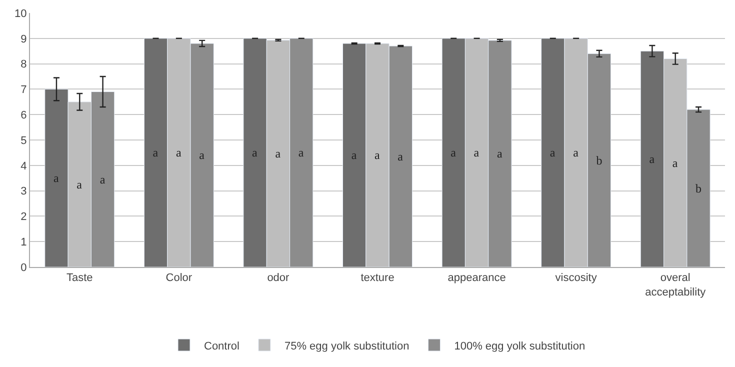 This screenshot has width=735, height=367. Describe the element at coordinates (23, 115) in the screenshot. I see `y-tick-label: 6` at that location.